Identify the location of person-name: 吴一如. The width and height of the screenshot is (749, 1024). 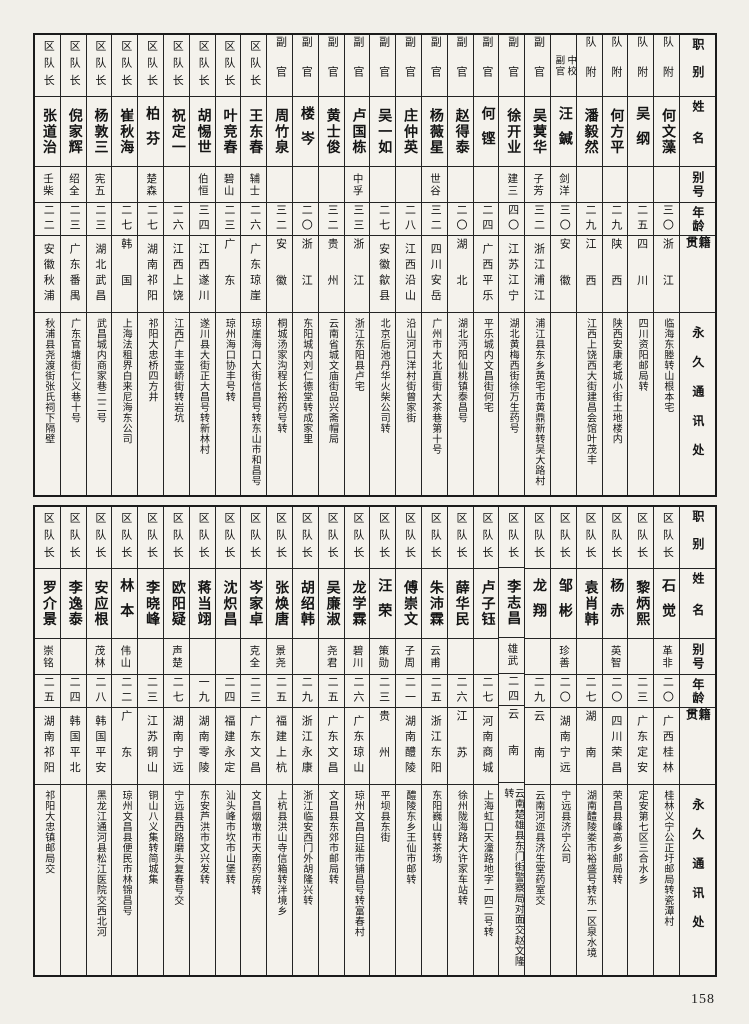
(384, 131).